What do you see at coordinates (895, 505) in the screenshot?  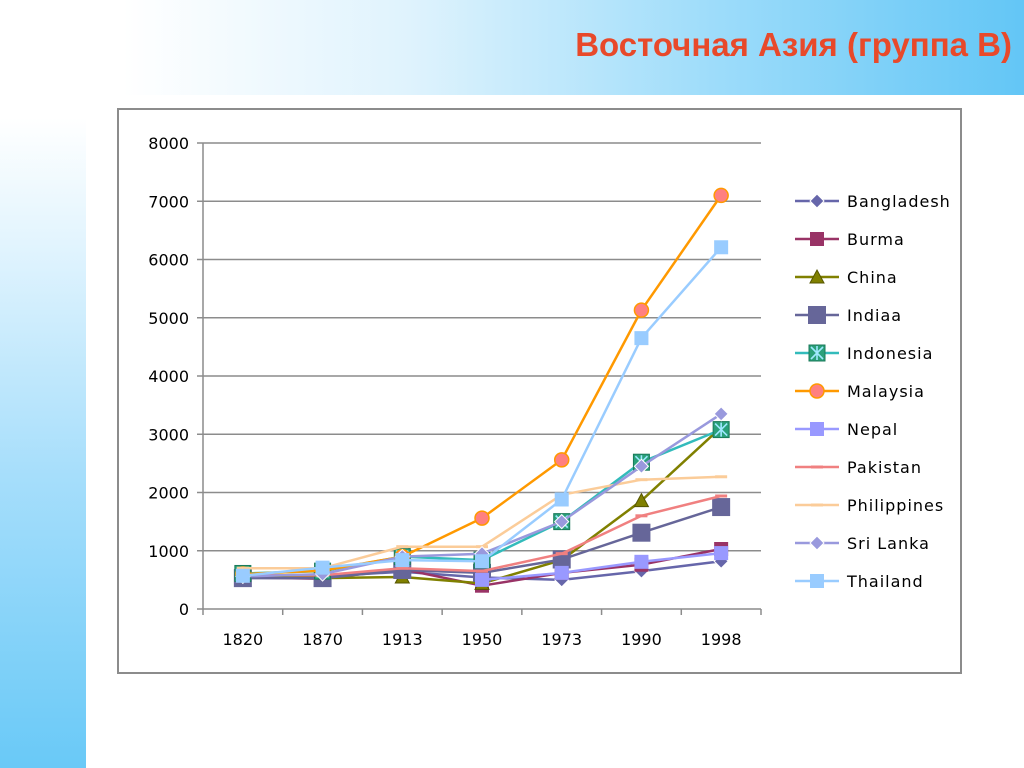 I see `legend-label: Philippines` at bounding box center [895, 505].